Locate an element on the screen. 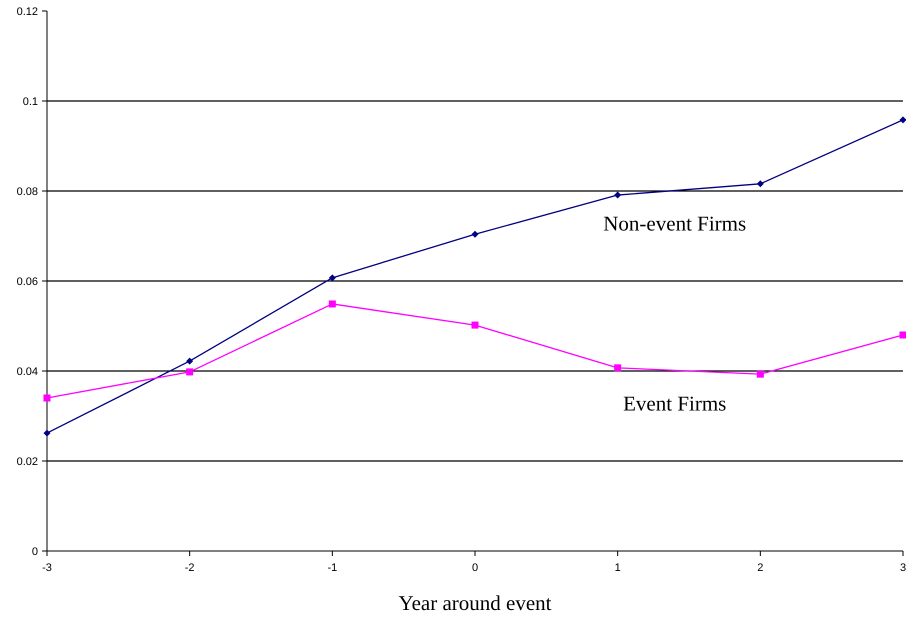  y-tick-label: 0.06 is located at coordinates (27, 282).